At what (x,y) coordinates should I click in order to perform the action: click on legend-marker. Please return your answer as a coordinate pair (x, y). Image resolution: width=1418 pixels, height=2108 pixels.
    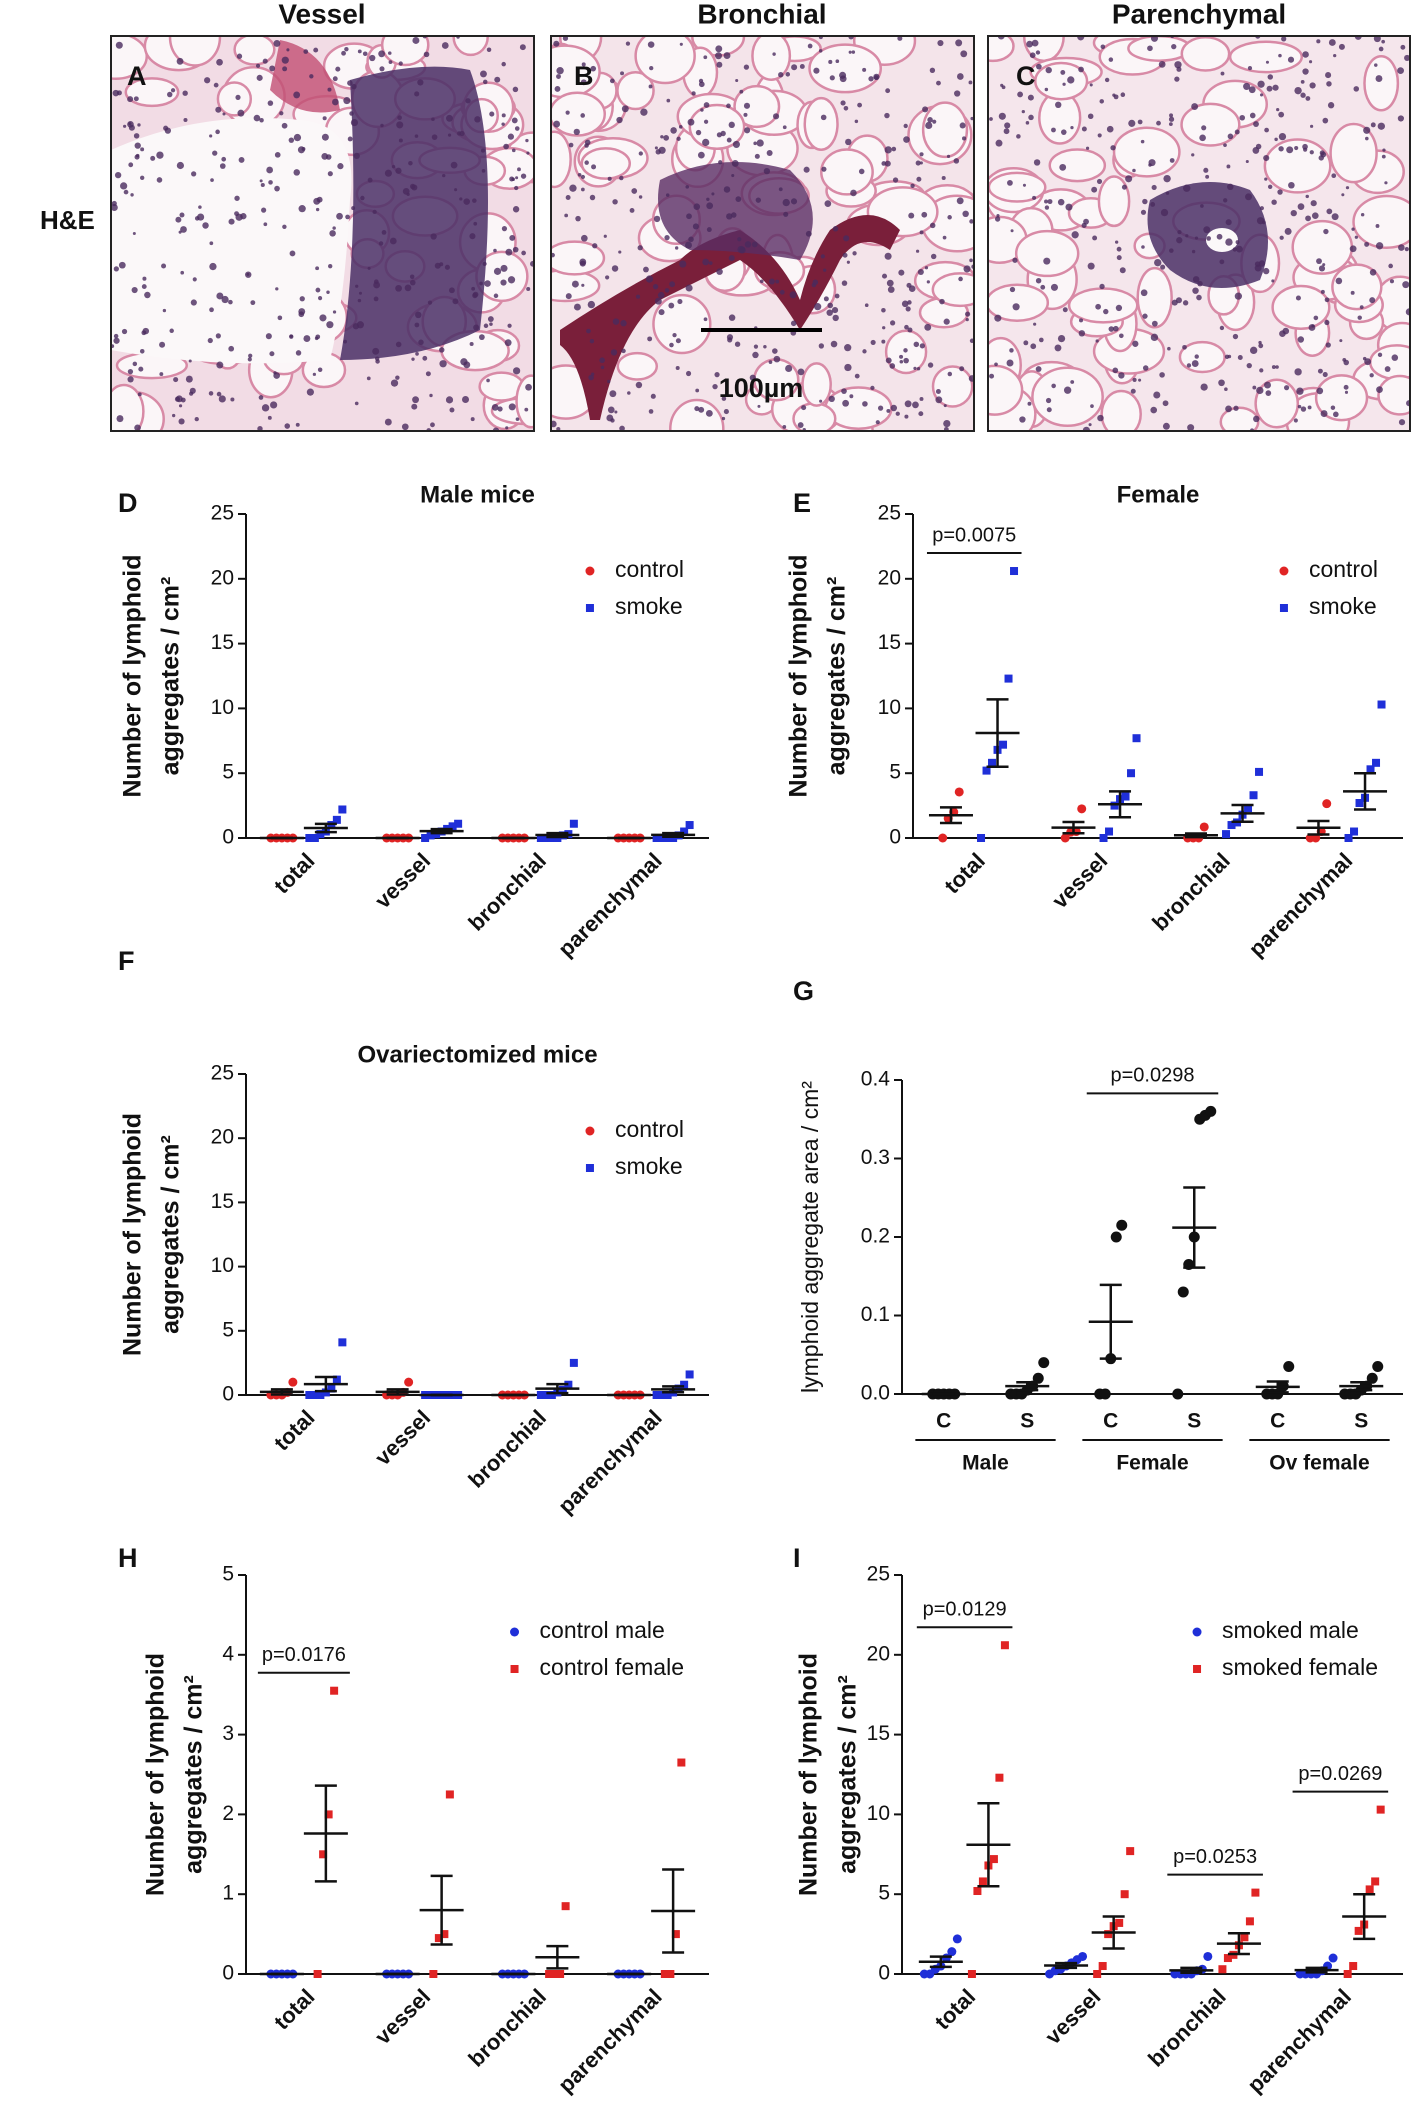
    Looking at the image, I should click on (1283, 608).